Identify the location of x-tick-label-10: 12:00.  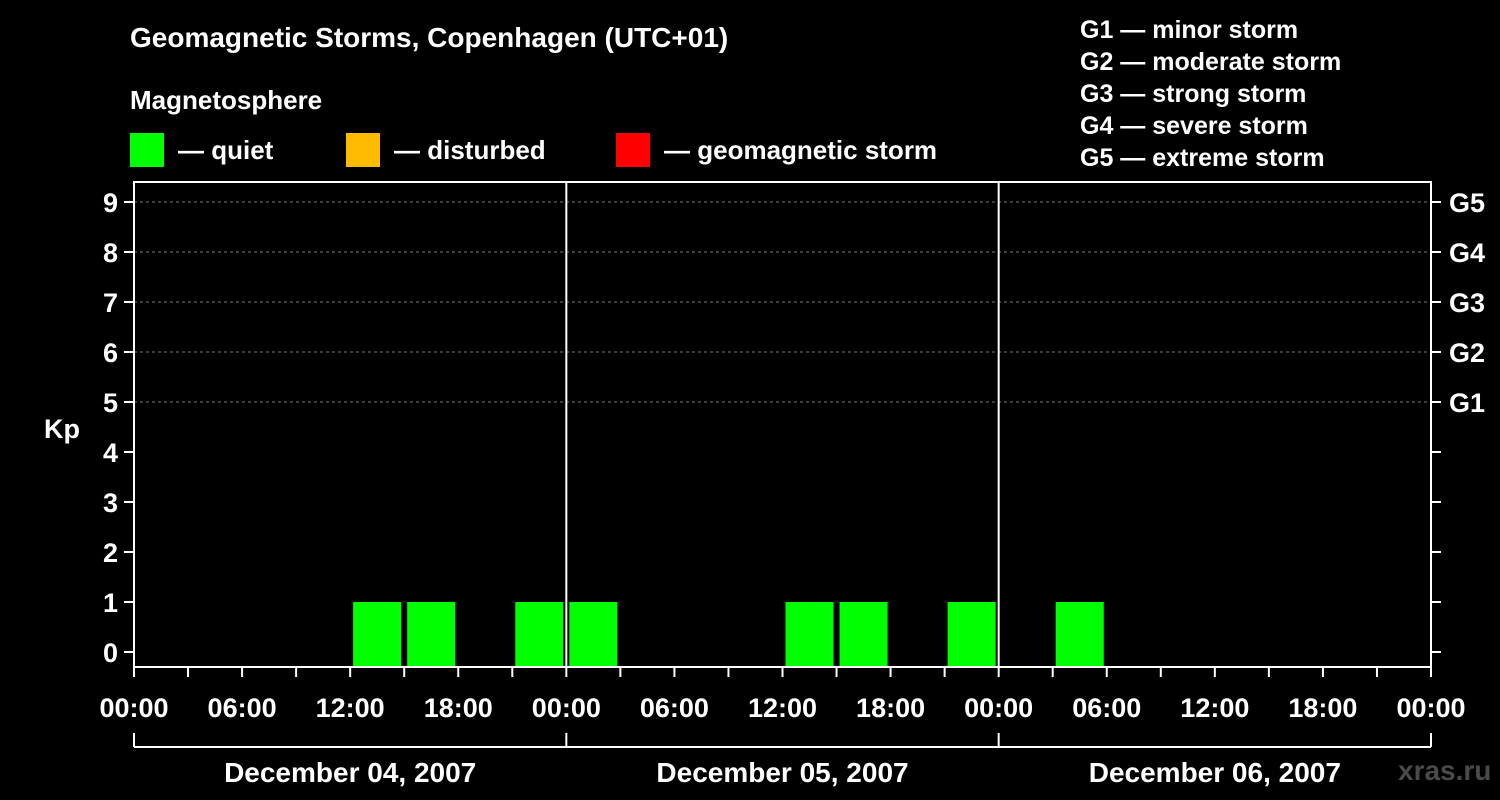
(1214, 708).